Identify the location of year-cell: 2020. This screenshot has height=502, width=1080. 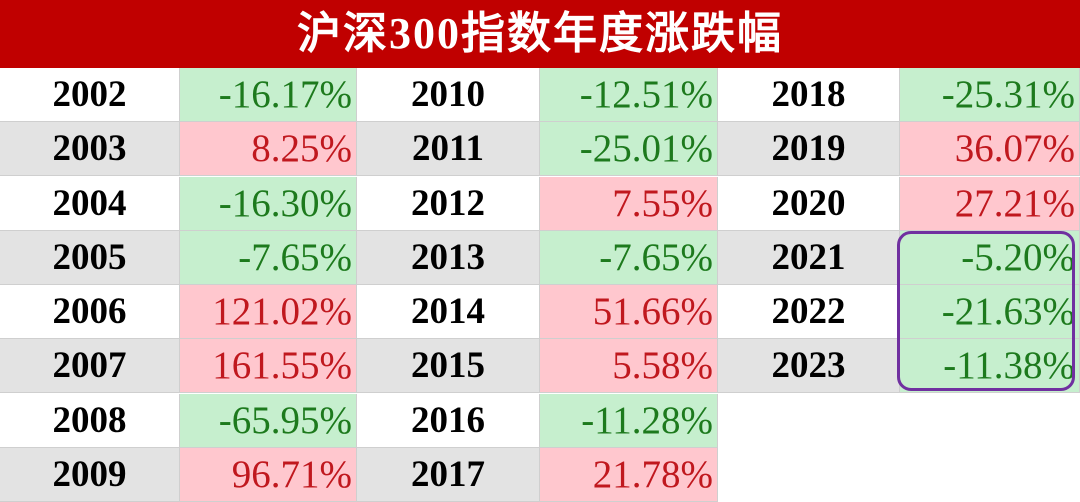
(809, 203).